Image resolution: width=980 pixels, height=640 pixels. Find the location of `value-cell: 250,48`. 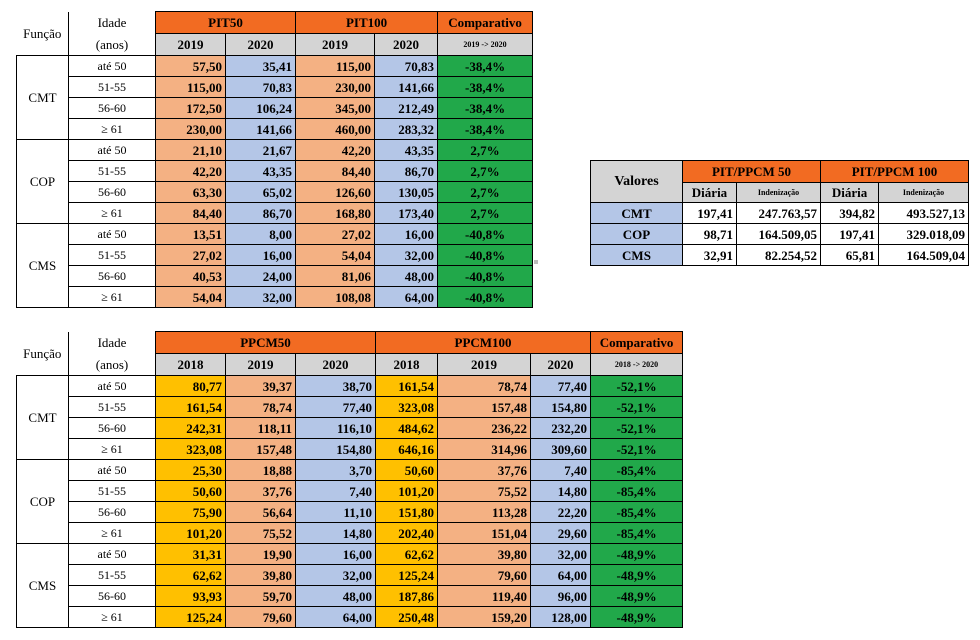

value-cell: 250,48 is located at coordinates (407, 617).